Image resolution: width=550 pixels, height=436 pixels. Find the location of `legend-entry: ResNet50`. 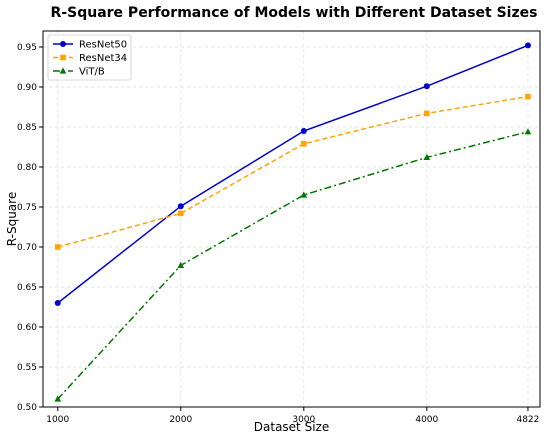

legend-entry: ResNet50 is located at coordinates (90, 45).